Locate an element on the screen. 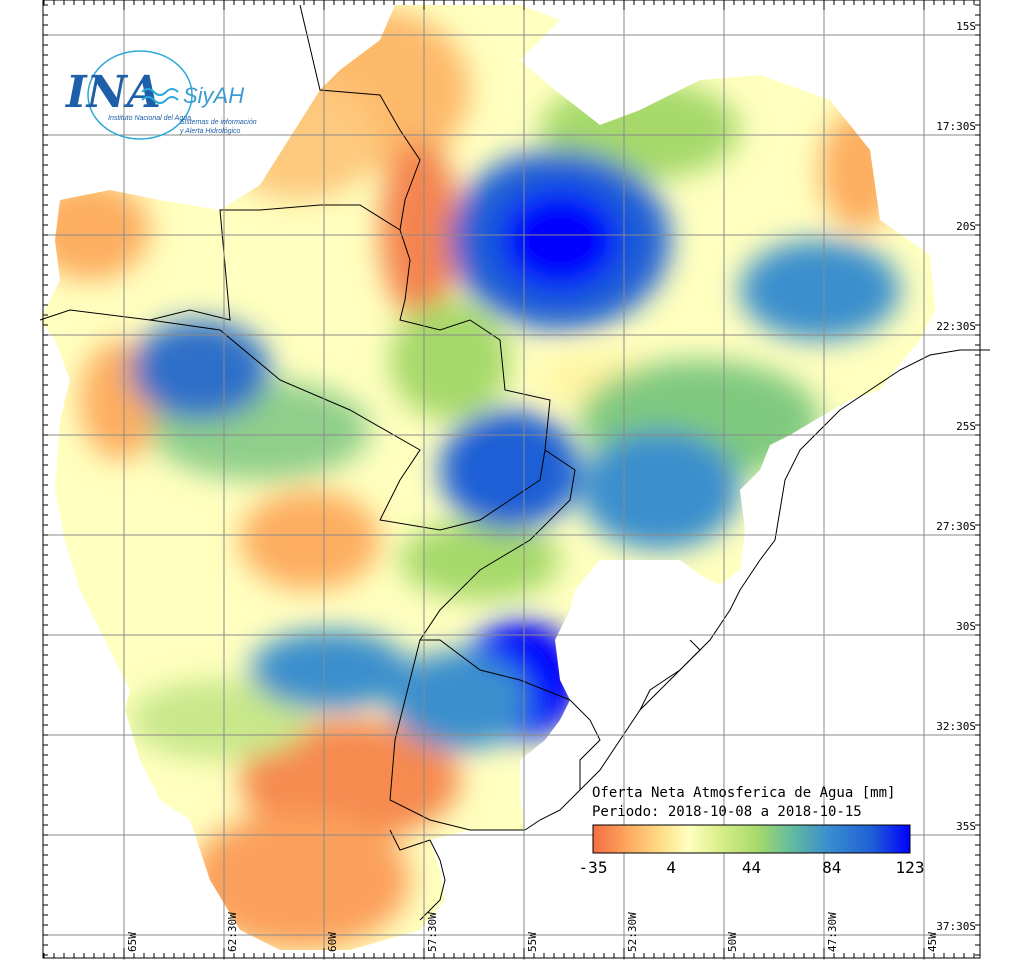 The image size is (1024, 960). lon-label: 45W is located at coordinates (932, 942).